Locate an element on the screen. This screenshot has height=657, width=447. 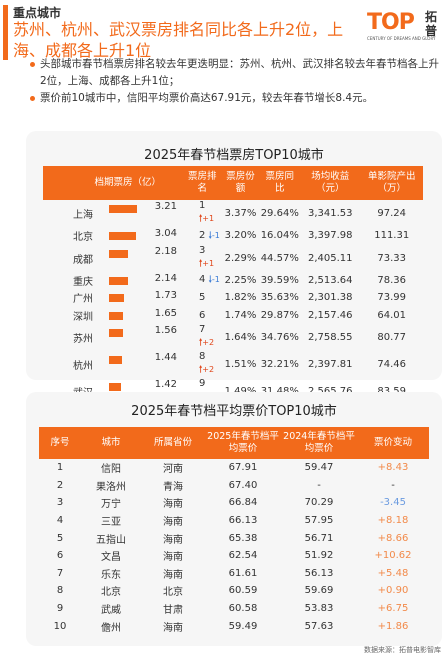
box-bar-cell: 1.65 is located at coordinates (144, 316).